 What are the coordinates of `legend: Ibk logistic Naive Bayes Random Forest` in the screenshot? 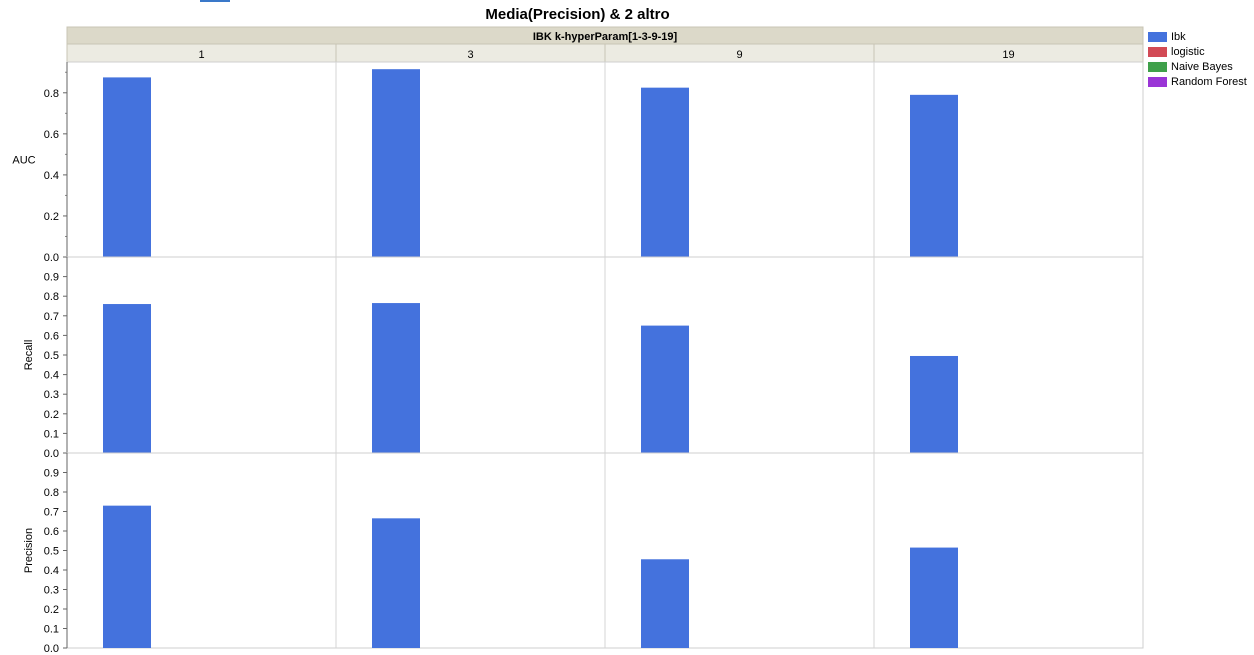 It's located at (1197, 59).